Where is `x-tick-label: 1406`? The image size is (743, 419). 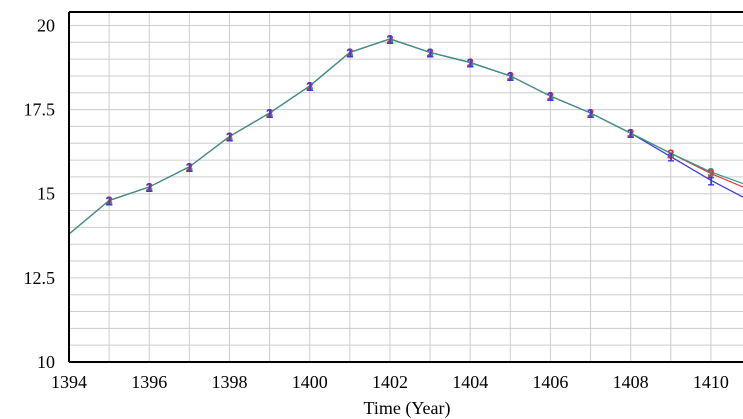 x-tick-label: 1406 is located at coordinates (550, 382).